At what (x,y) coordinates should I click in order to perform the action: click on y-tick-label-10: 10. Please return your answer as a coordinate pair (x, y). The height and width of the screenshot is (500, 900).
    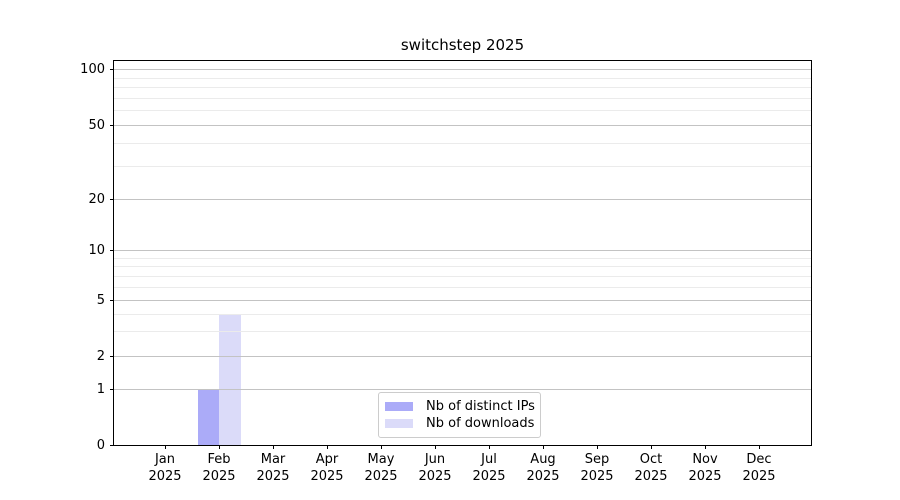
    Looking at the image, I should click on (96, 250).